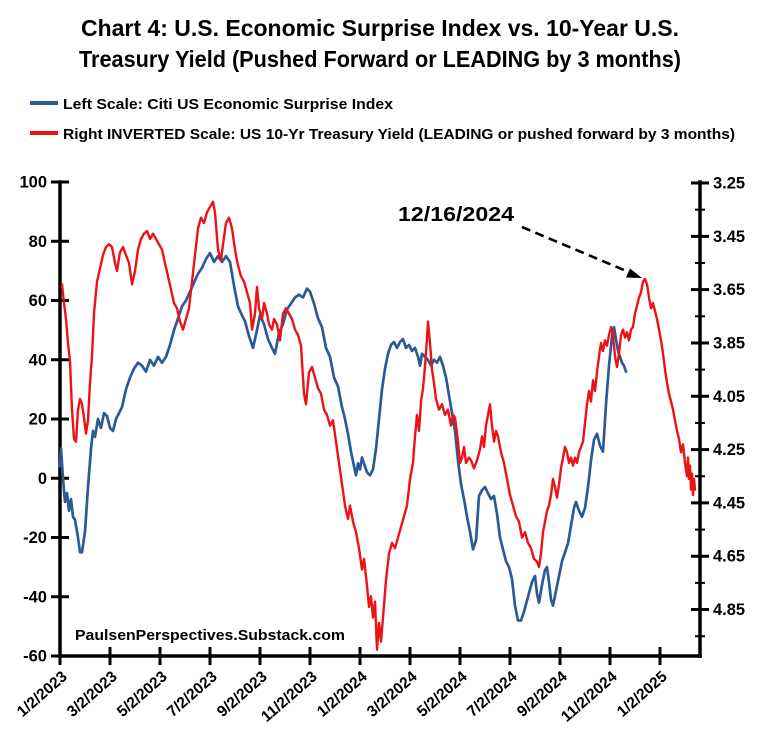  Describe the element at coordinates (38, 360) in the screenshot. I see `left-axis-tick-label: 40` at that location.